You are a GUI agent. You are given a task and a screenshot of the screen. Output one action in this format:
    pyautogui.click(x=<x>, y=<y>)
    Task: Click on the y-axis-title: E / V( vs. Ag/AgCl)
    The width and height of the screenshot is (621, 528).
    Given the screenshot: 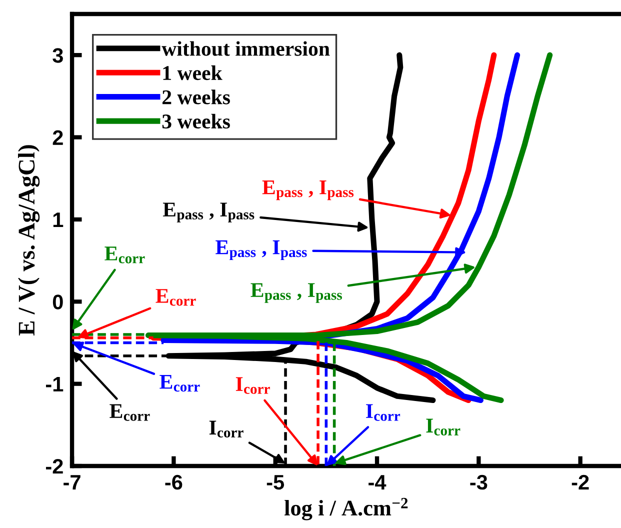 What is the action you would take?
    pyautogui.click(x=29, y=240)
    